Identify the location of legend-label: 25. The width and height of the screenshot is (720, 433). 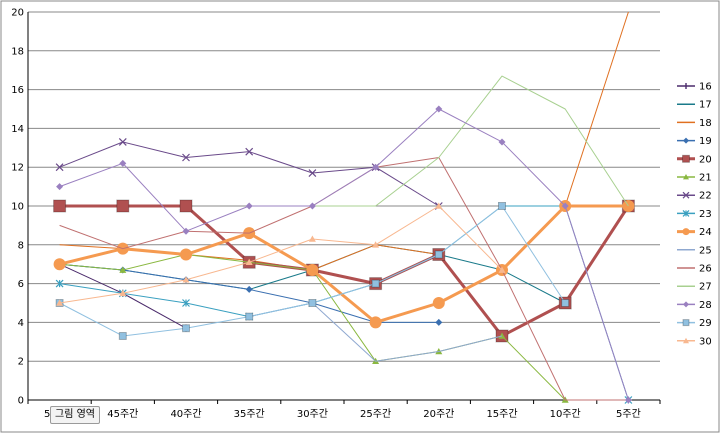
(705, 250).